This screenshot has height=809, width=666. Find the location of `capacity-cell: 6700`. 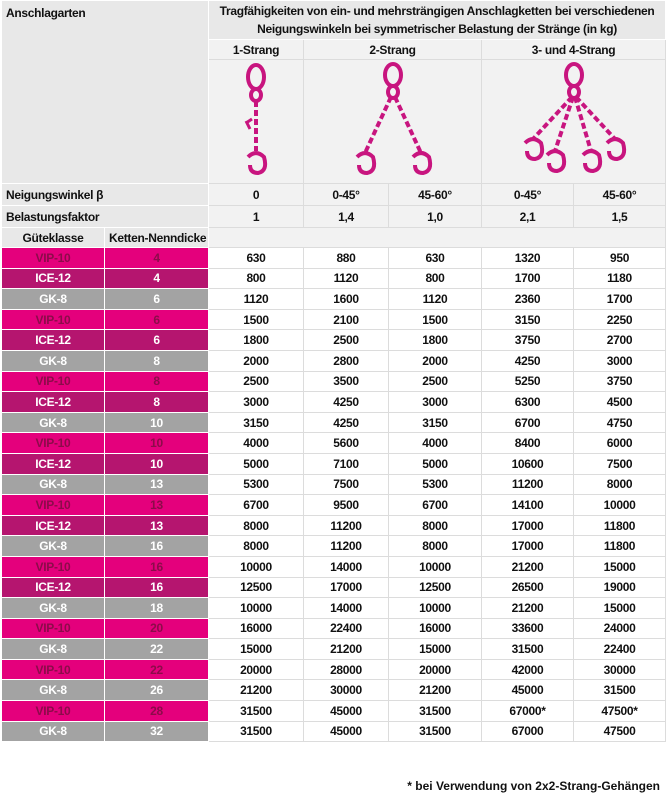

capacity-cell: 6700 is located at coordinates (527, 422).